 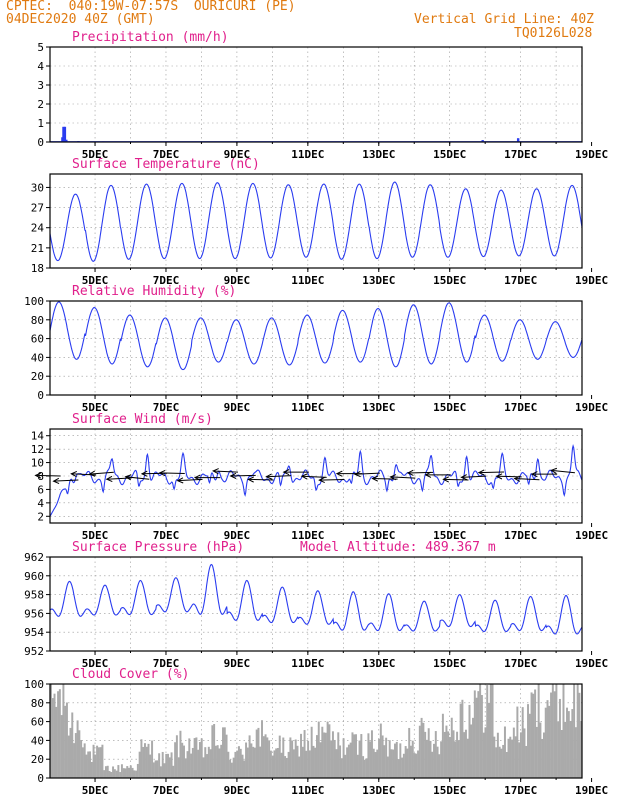 I want to click on humidity-series-line, so click(x=316, y=336).